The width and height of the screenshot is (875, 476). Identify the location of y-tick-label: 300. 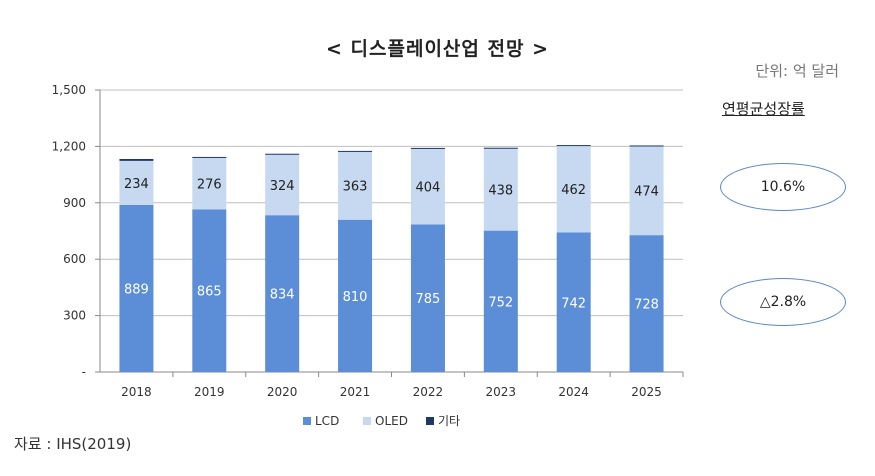
(74, 316).